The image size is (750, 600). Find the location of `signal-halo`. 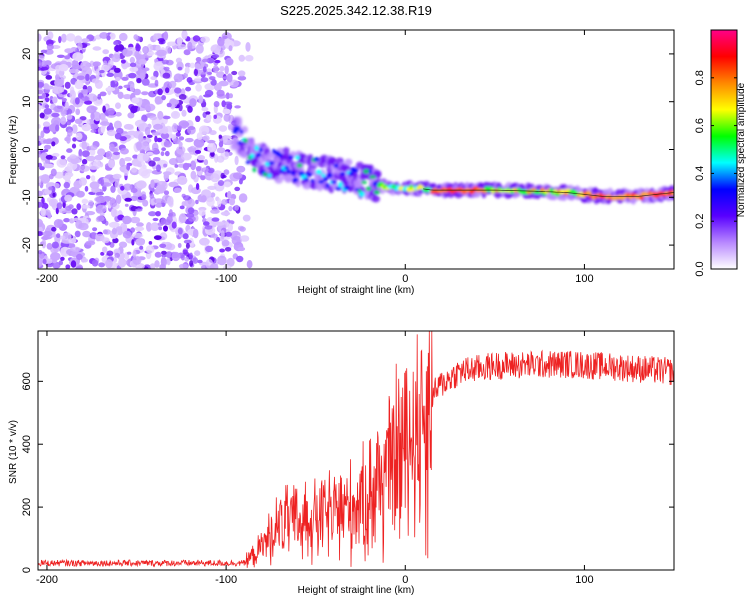

signal-halo is located at coordinates (278, 180).